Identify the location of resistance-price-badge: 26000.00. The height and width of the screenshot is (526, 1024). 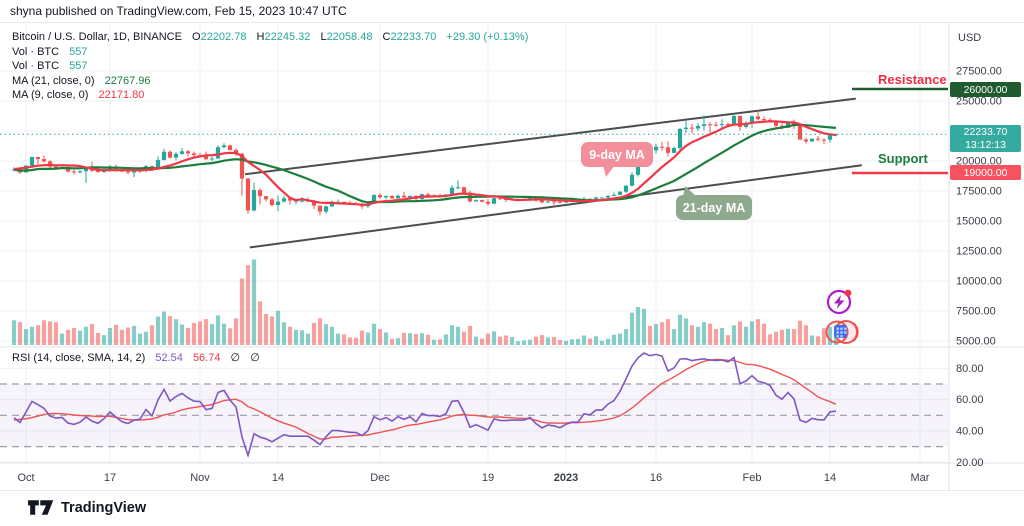
(985, 89).